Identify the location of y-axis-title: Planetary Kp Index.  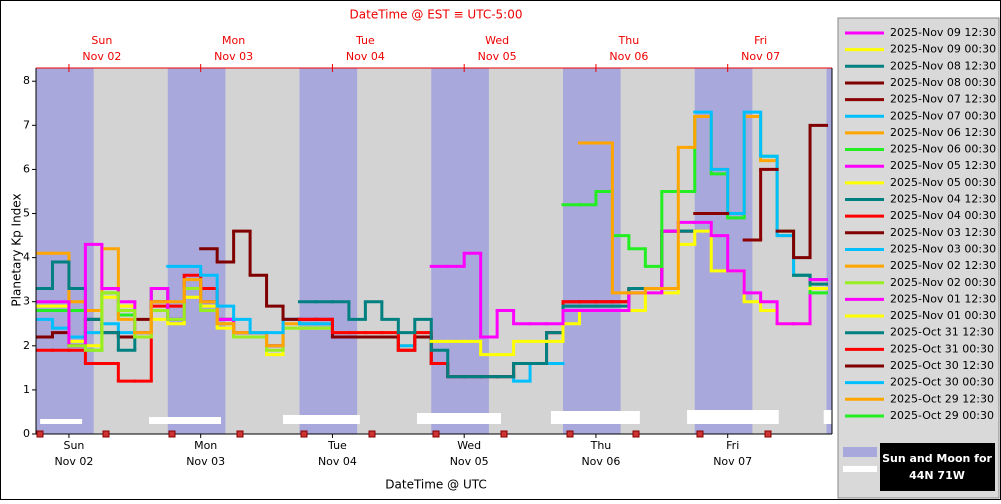
(17, 249).